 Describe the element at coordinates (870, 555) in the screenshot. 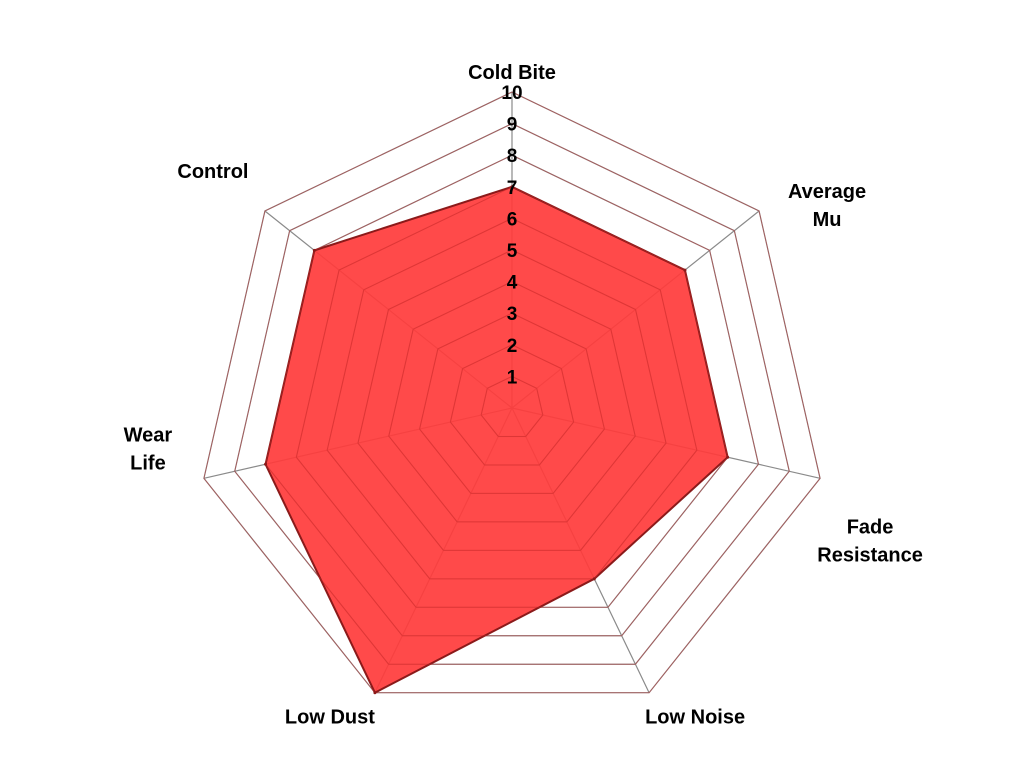

I see `axis-label: Resistance` at that location.